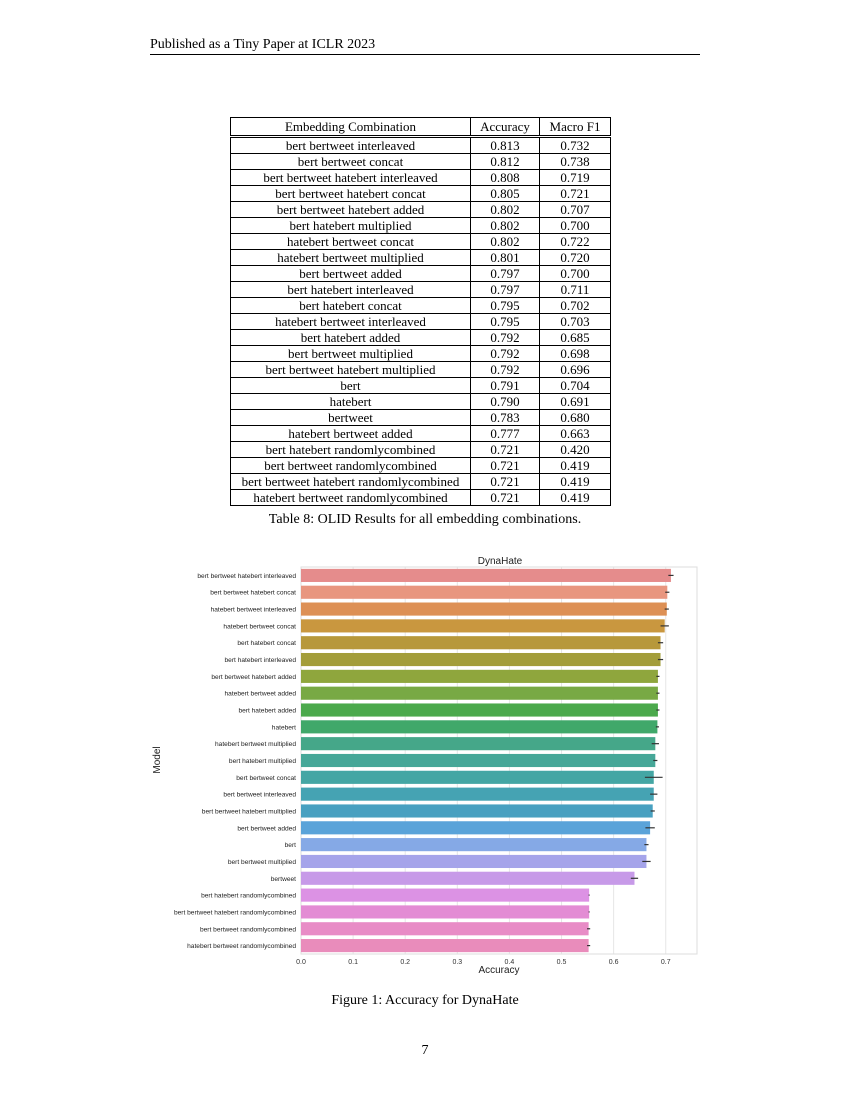 Image resolution: width=850 pixels, height=1100 pixels. Describe the element at coordinates (575, 145) in the screenshot. I see `cell-macro-f1: 0.732` at that location.